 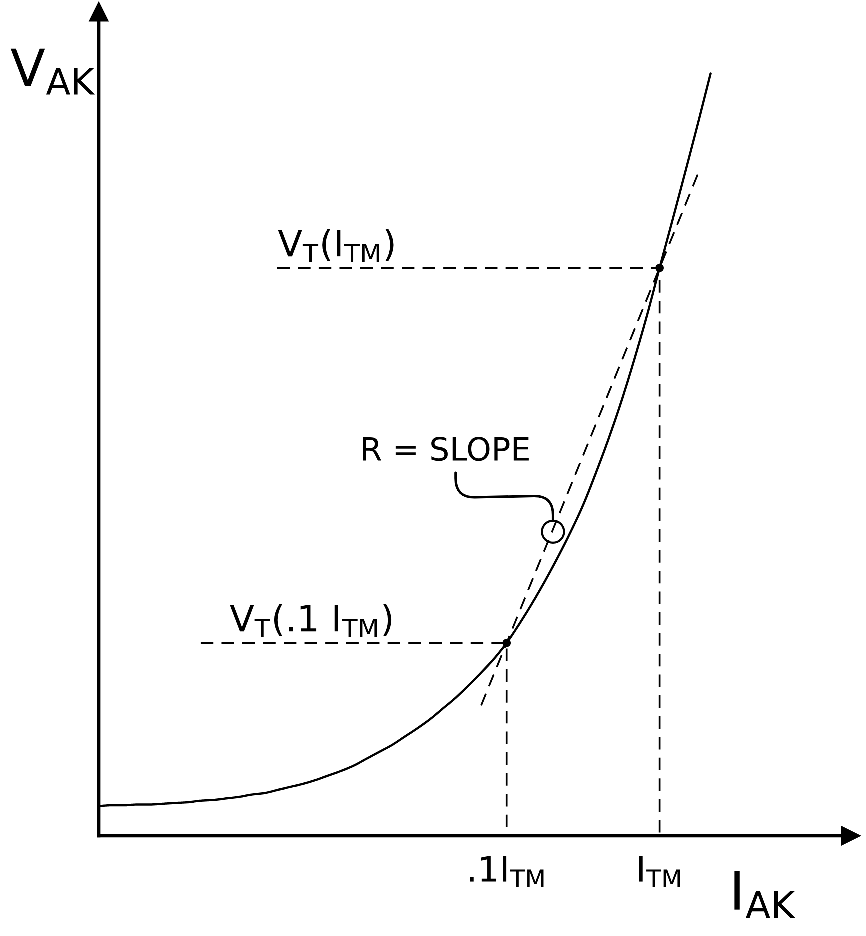 What do you see at coordinates (507, 872) in the screenshot?
I see `x-tick-label: .1I$_{TM}$` at bounding box center [507, 872].